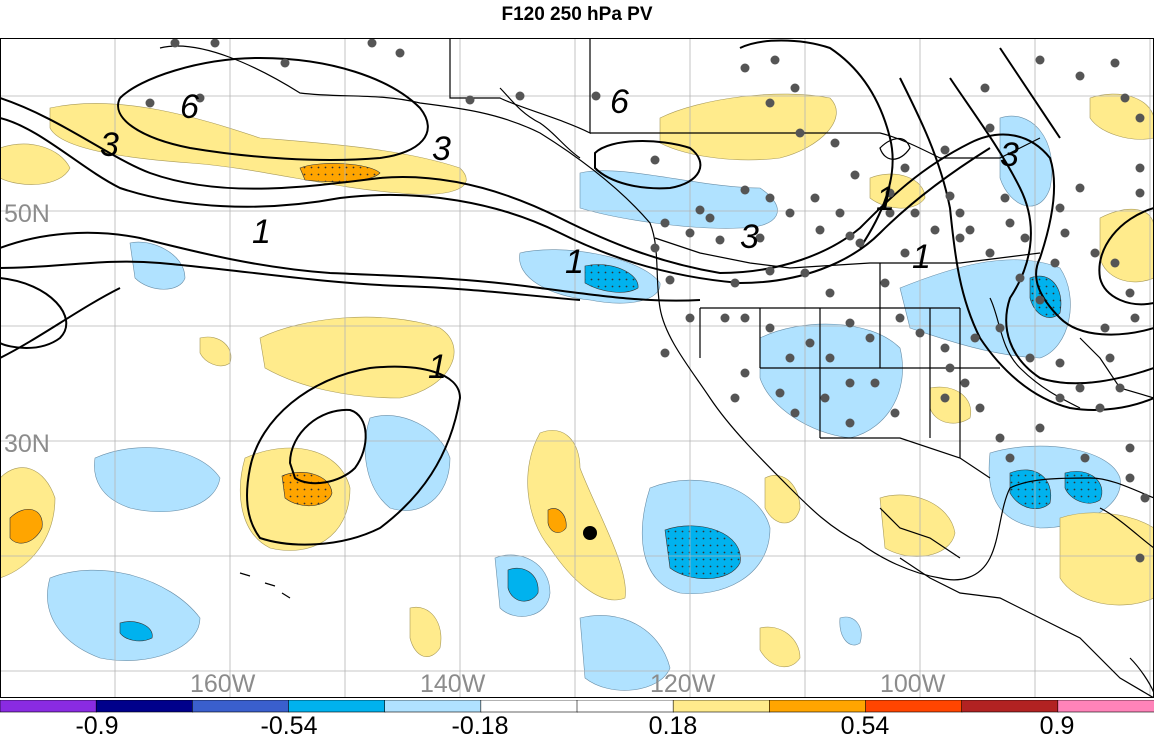  I want to click on colorbar-tick-label: -0.9, so click(97, 726).